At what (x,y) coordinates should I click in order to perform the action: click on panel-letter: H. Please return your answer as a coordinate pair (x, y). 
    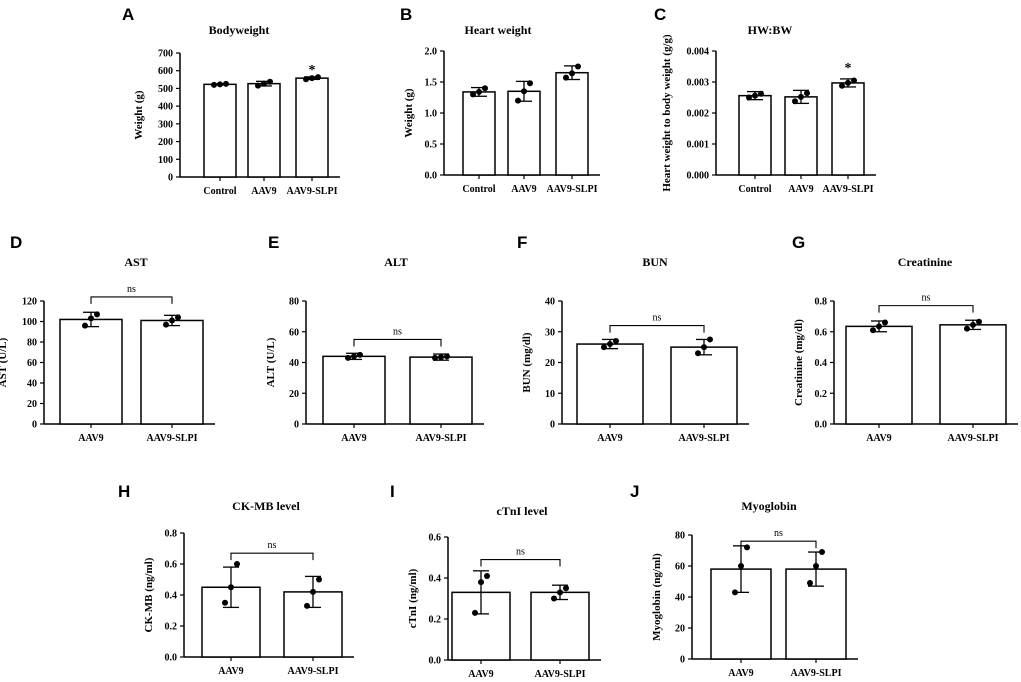
    Looking at the image, I should click on (124, 491).